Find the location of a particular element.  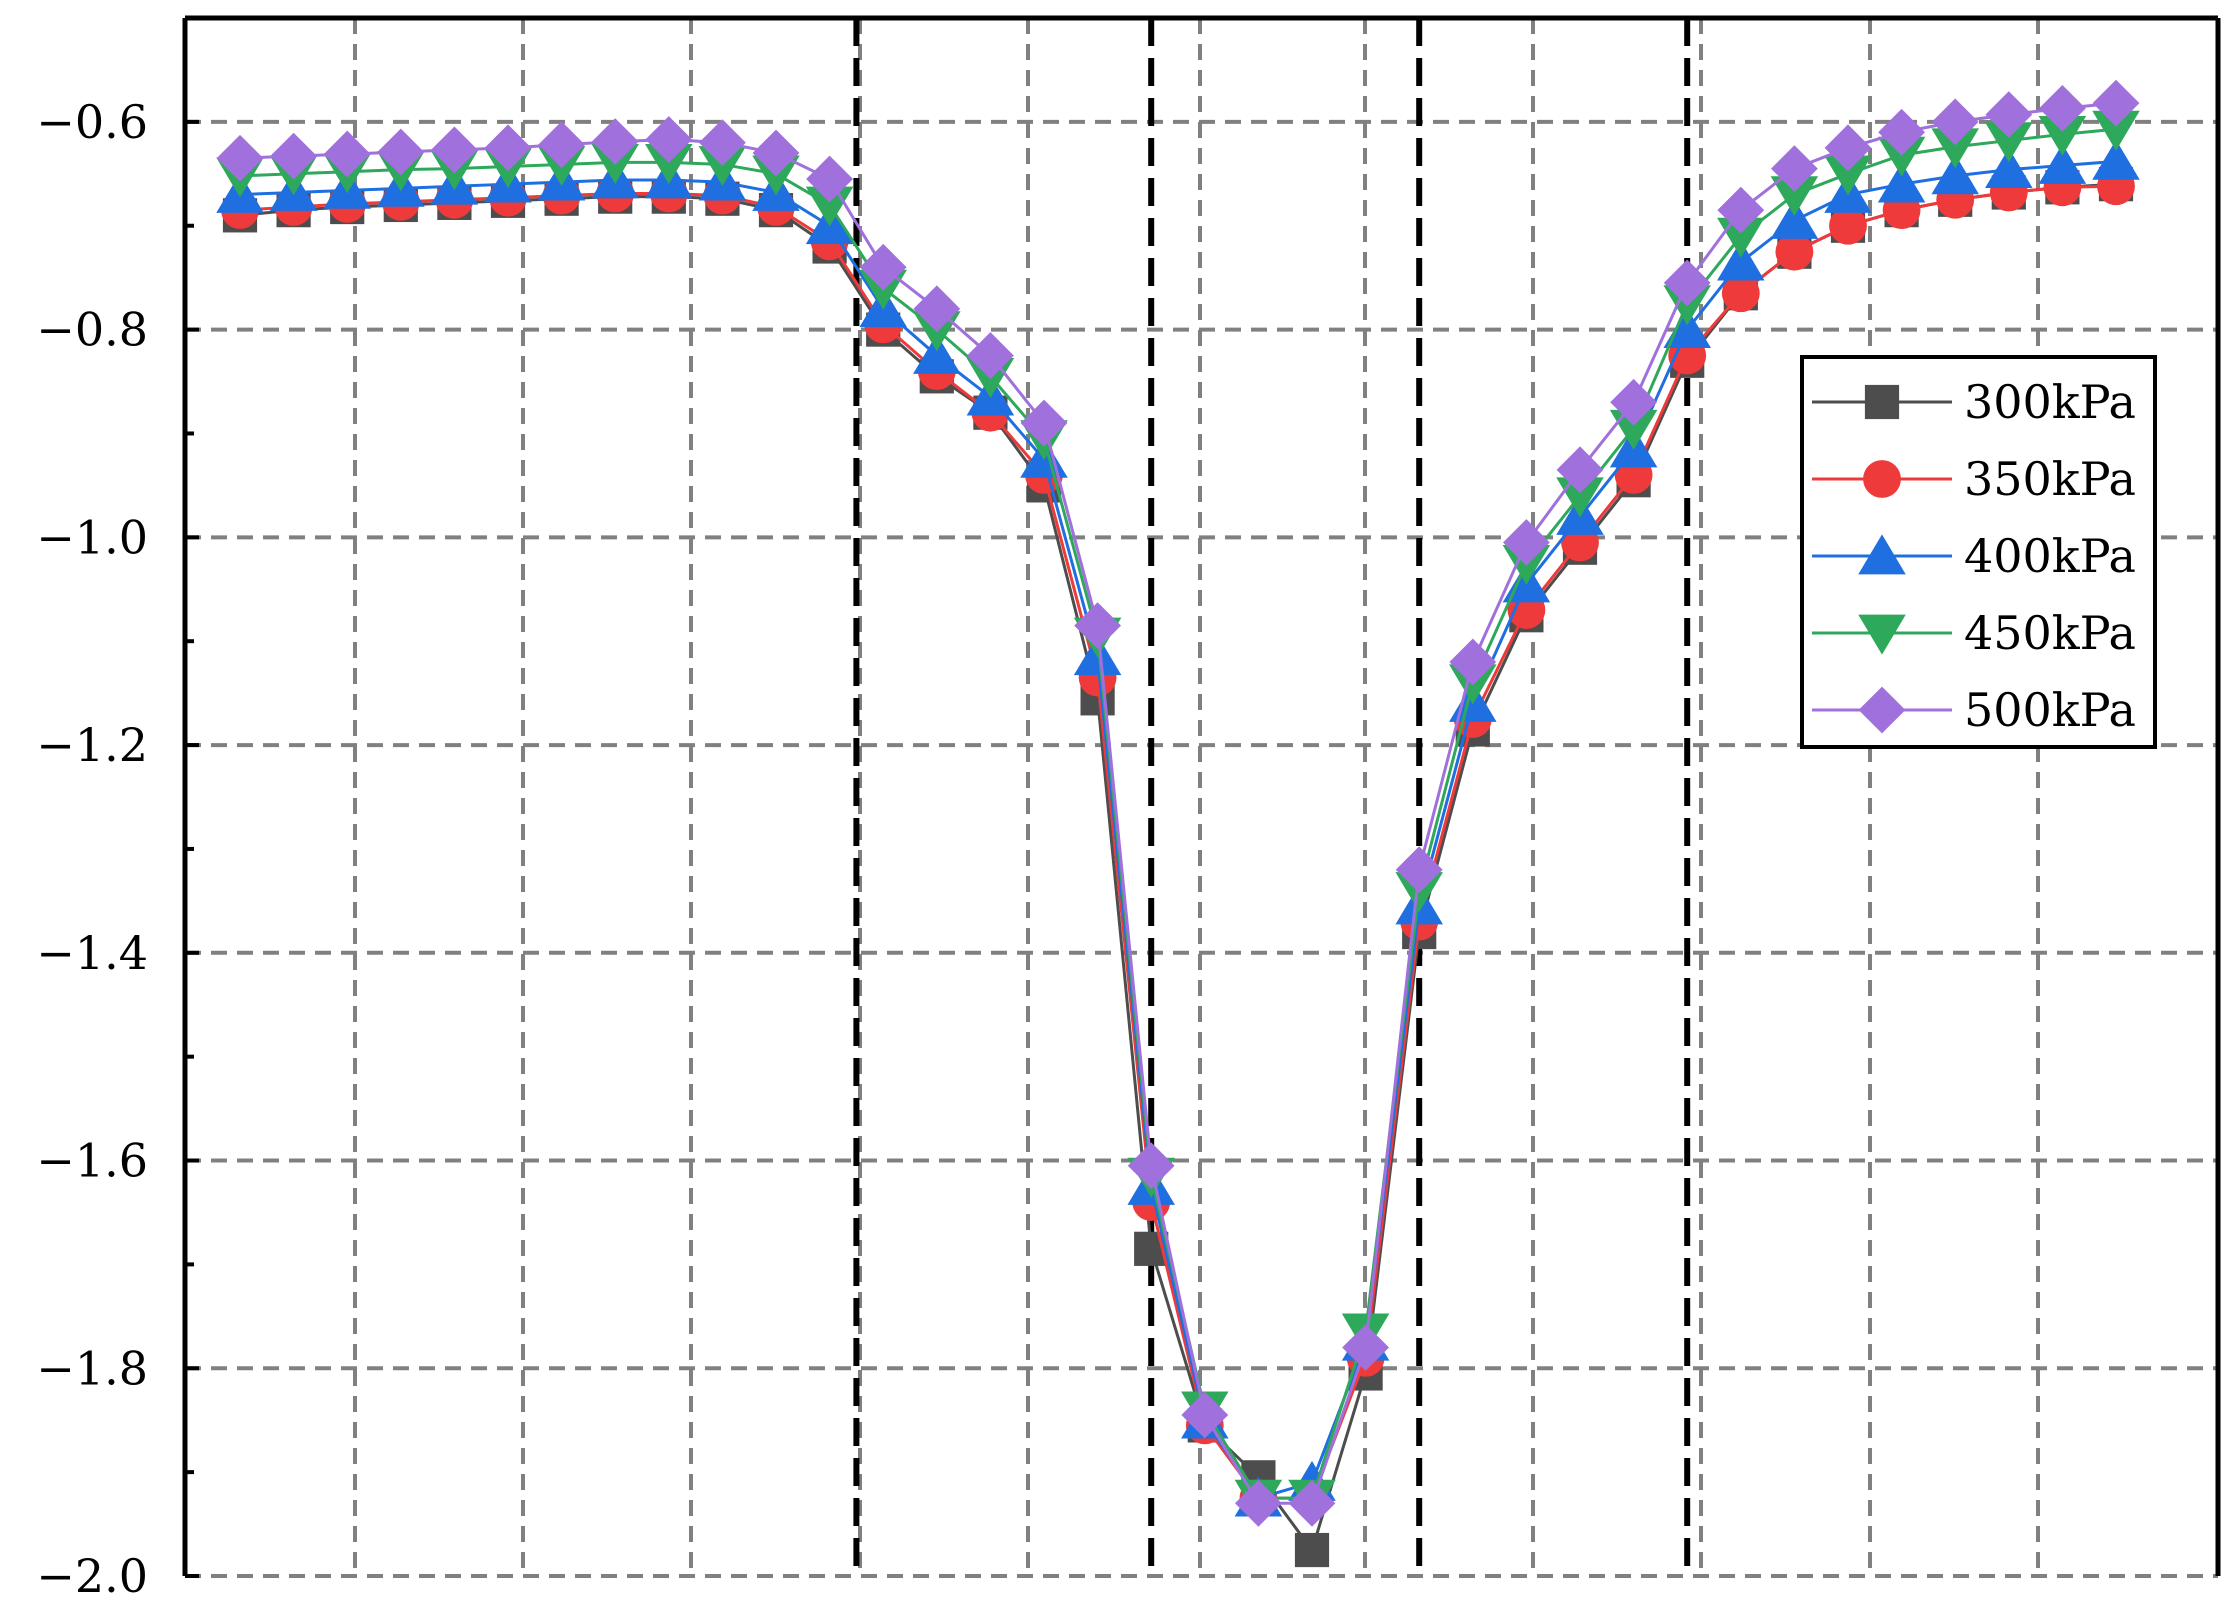

legend-item: 500kPa is located at coordinates (1974, 710).